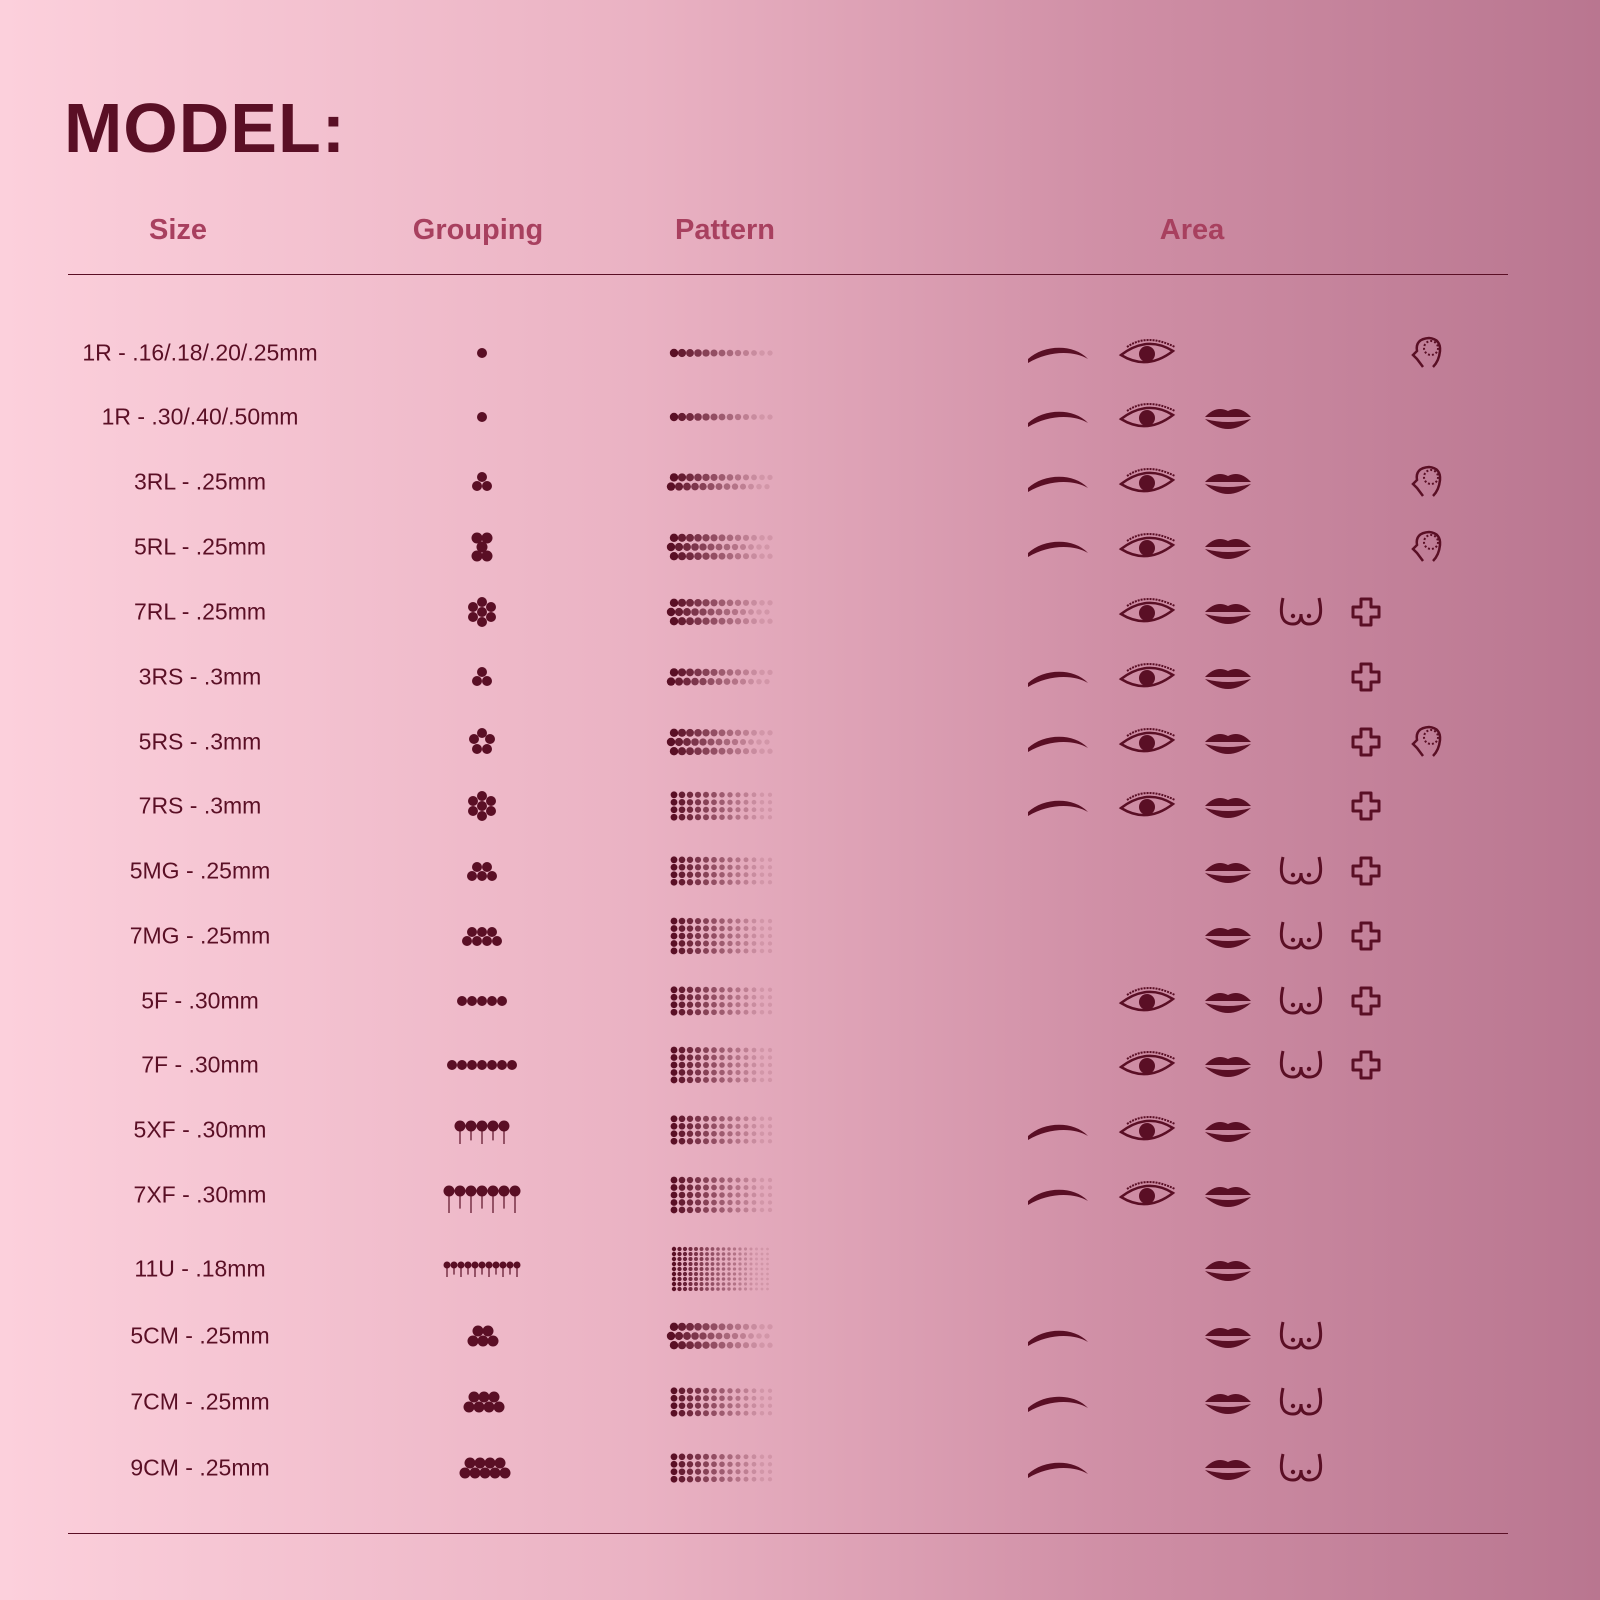 The width and height of the screenshot is (1600, 1600). I want to click on needle-size-label: 5MG - .25mm, so click(200, 870).